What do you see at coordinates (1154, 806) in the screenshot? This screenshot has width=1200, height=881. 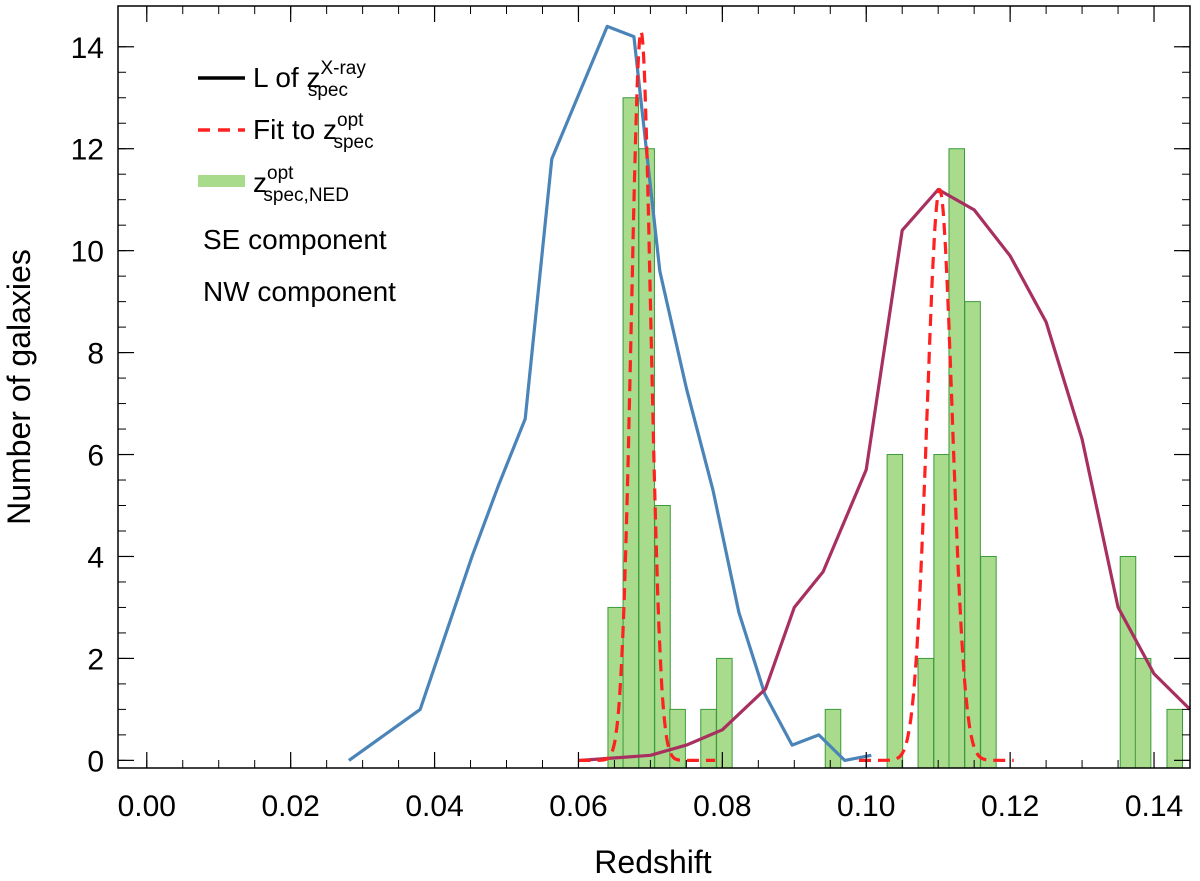 I see `x-tick-label: 0.14` at bounding box center [1154, 806].